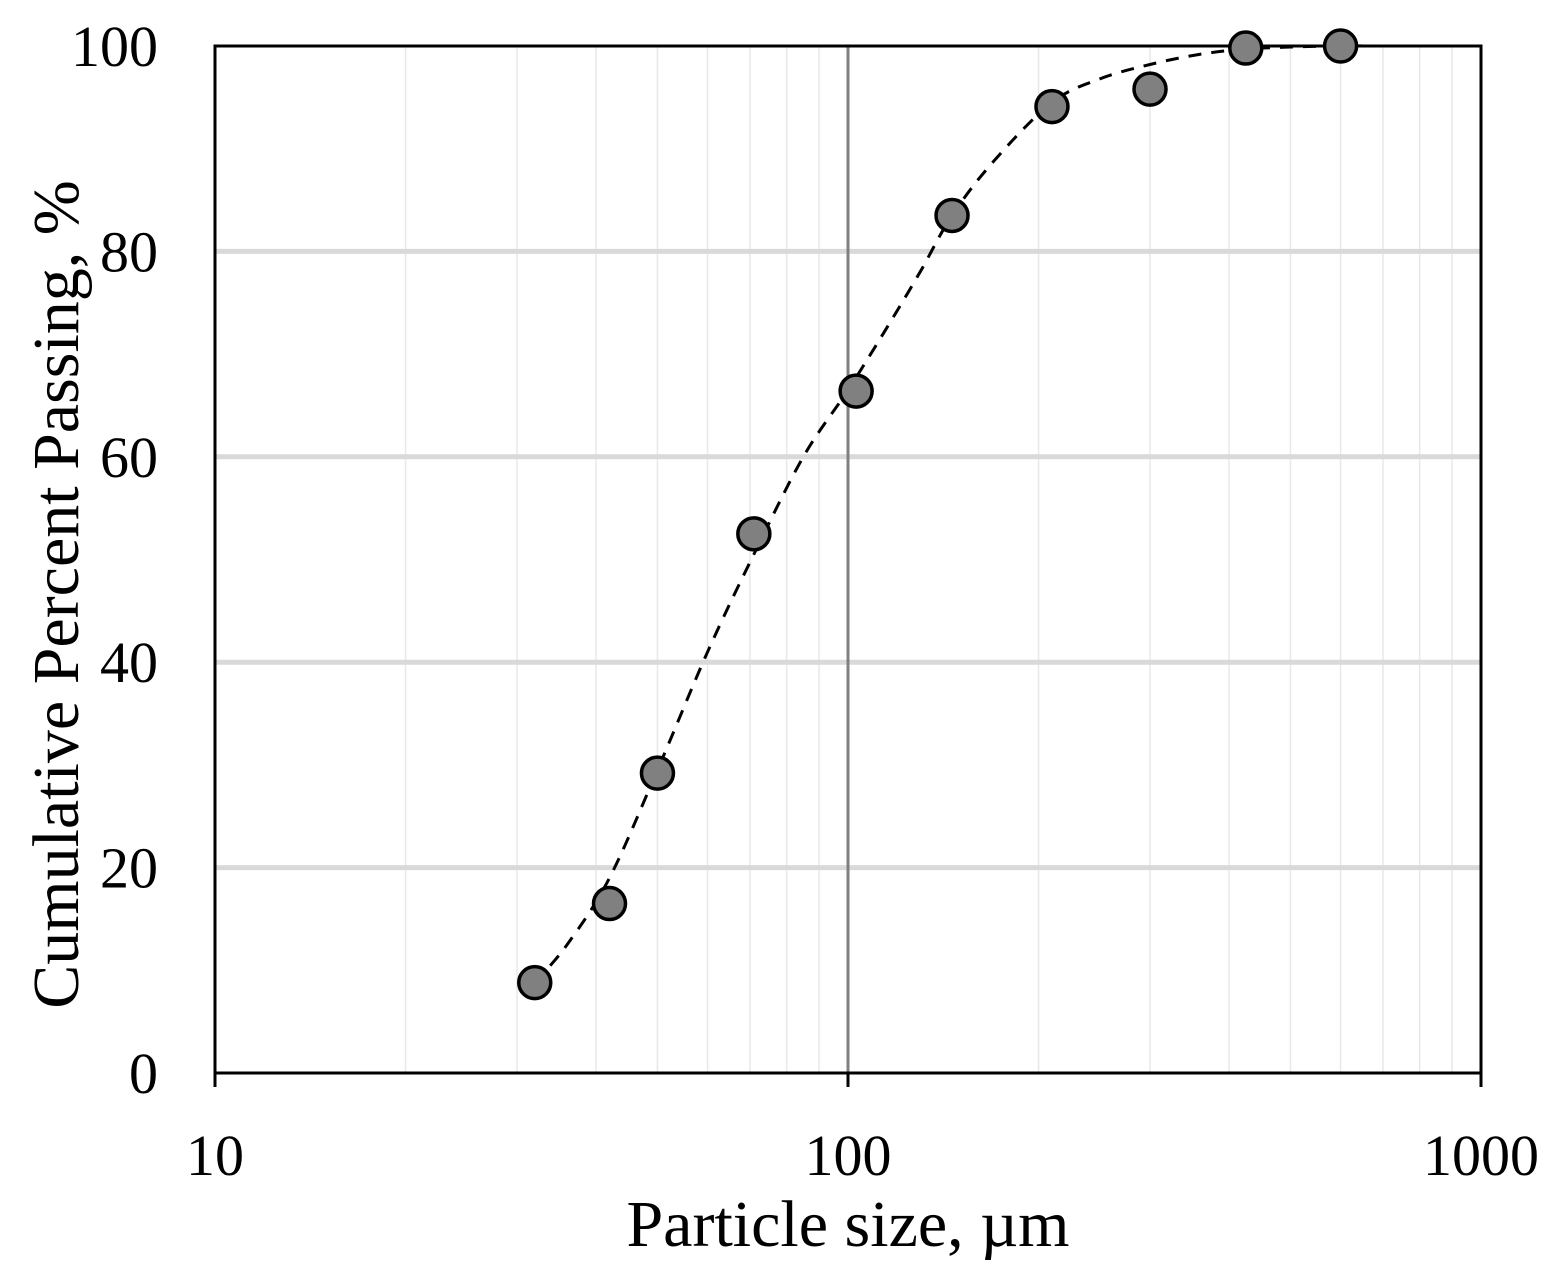 This screenshot has width=1566, height=1274. What do you see at coordinates (56, 594) in the screenshot?
I see `y-axis-title: Cumulative Percent Passing, %` at bounding box center [56, 594].